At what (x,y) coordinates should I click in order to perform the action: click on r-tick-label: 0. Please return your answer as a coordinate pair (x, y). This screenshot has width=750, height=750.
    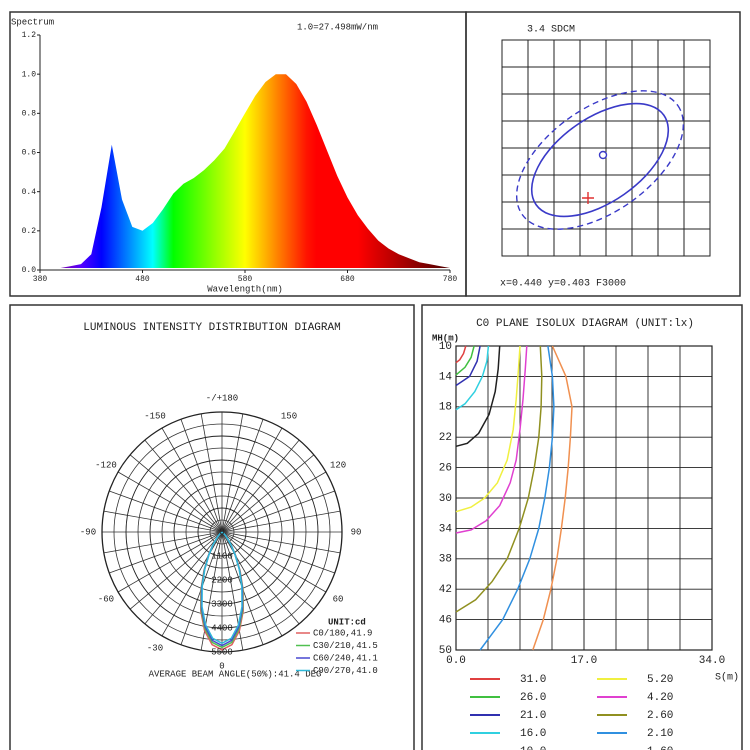
    Looking at the image, I should click on (221, 532).